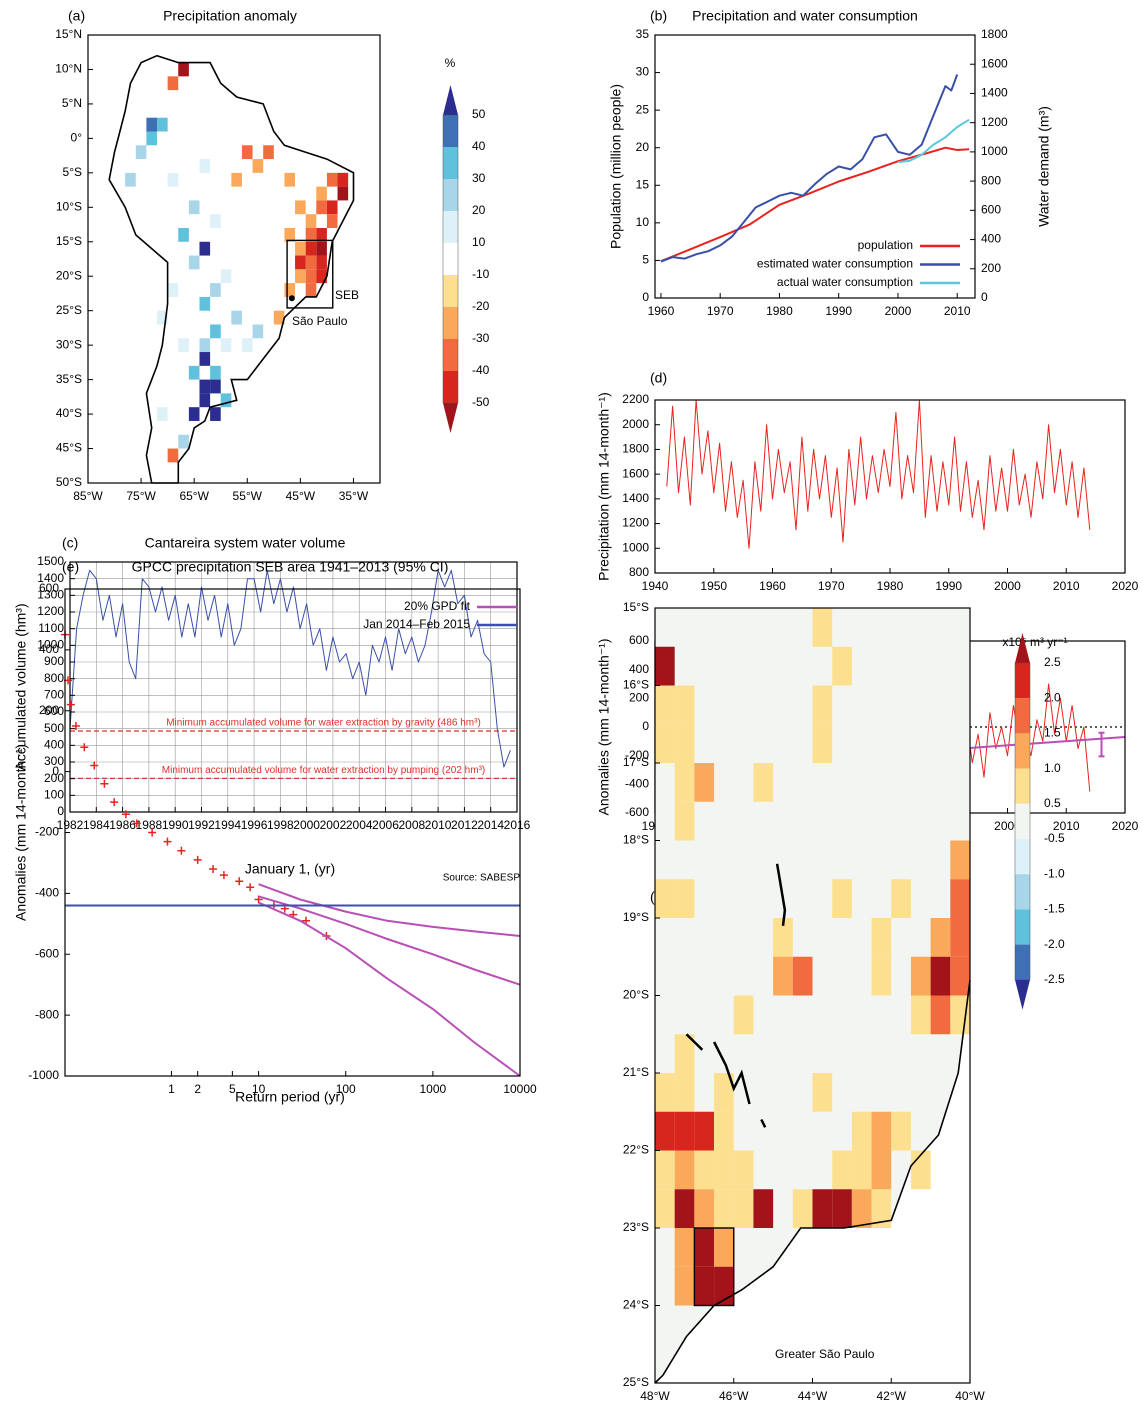 The width and height of the screenshot is (1145, 1410). Describe the element at coordinates (991, 268) in the screenshot. I see `y2-tick-label: 200` at that location.